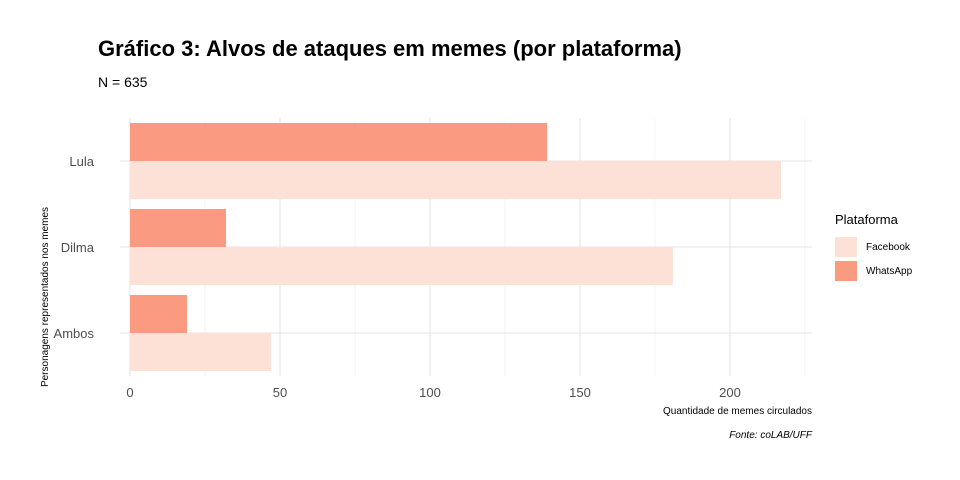 This screenshot has width=960, height=480. What do you see at coordinates (846, 247) in the screenshot?
I see `legend-swatch-facebook` at bounding box center [846, 247].